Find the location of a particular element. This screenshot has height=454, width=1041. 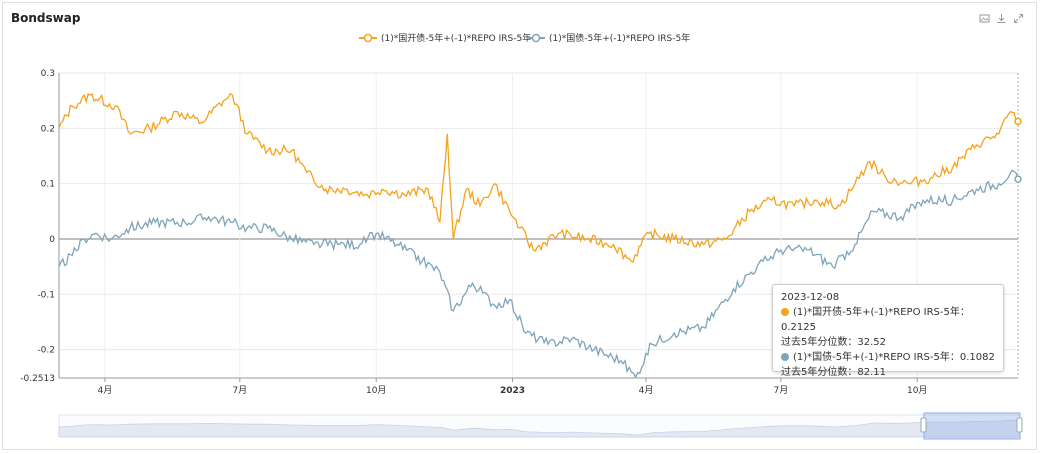

image-icon is located at coordinates (984, 18).